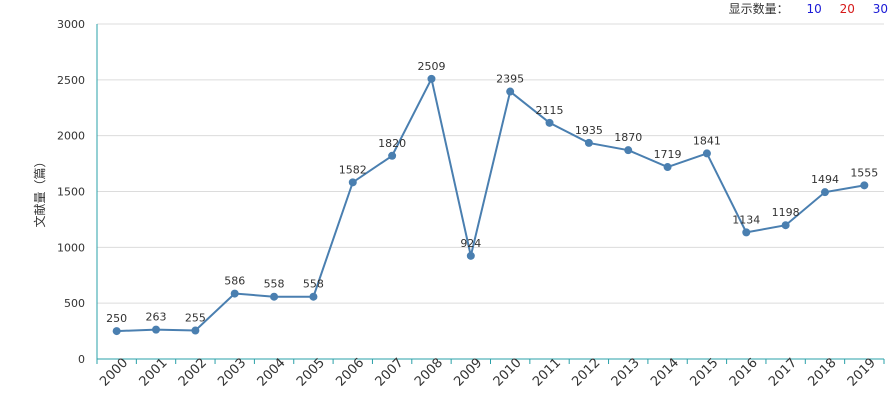 This screenshot has height=413, width=896. What do you see at coordinates (847, 9) in the screenshot?
I see `display-count-option-20: 20` at bounding box center [847, 9].